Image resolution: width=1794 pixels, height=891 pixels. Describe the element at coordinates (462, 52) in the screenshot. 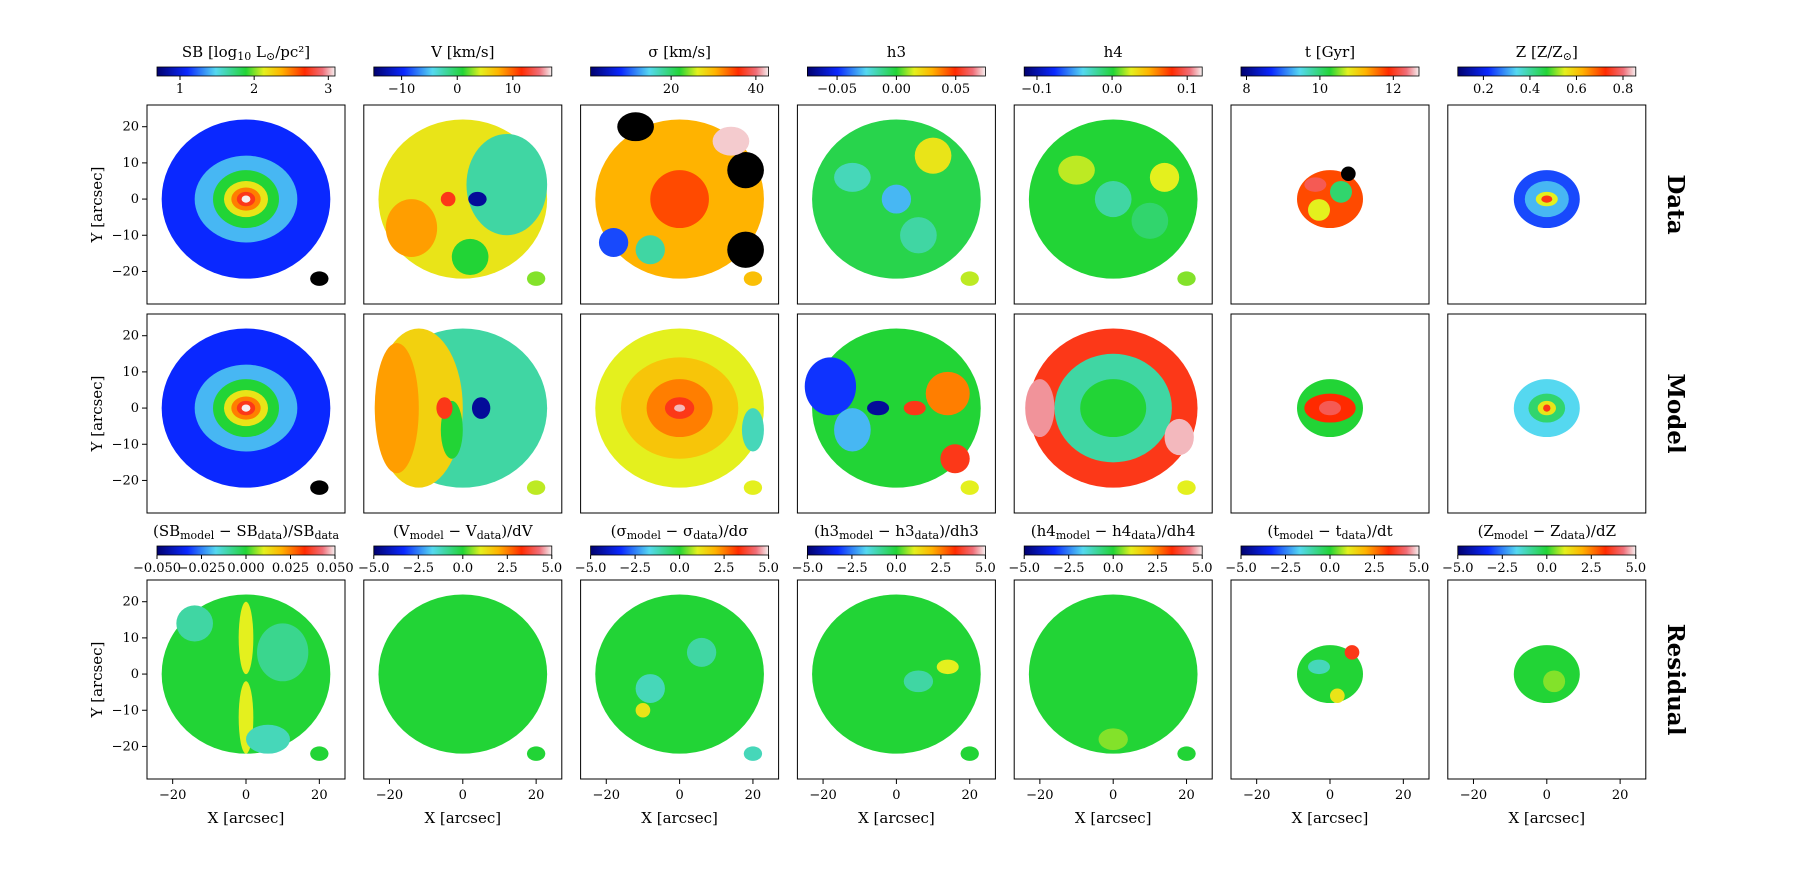

I see `colorbar-label: V [km/s]` at that location.